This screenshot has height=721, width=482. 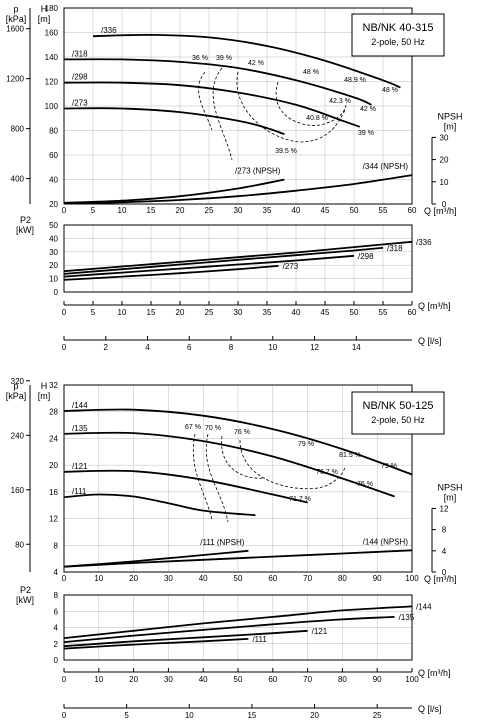 What do you see at coordinates (449, 487) in the screenshot?
I see `chart2-npsh-label: NPSH` at bounding box center [449, 487].